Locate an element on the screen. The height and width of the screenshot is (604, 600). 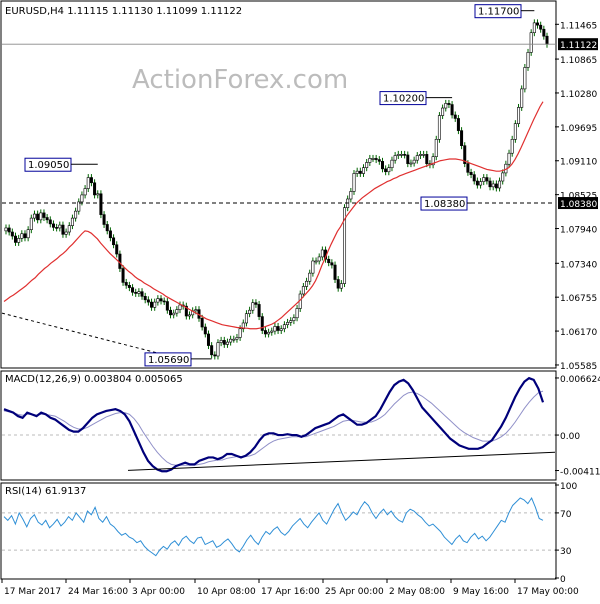
x-tick-label: 10 Apr 08:00 is located at coordinates (226, 592).